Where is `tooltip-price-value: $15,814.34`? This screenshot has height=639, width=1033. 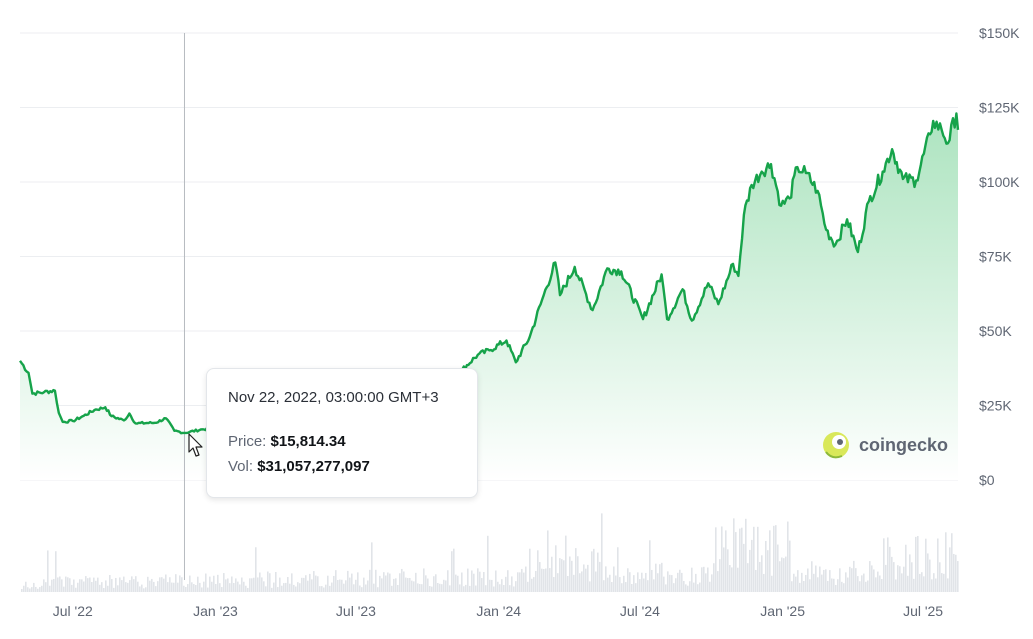 tooltip-price-value: $15,814.34 is located at coordinates (308, 441).